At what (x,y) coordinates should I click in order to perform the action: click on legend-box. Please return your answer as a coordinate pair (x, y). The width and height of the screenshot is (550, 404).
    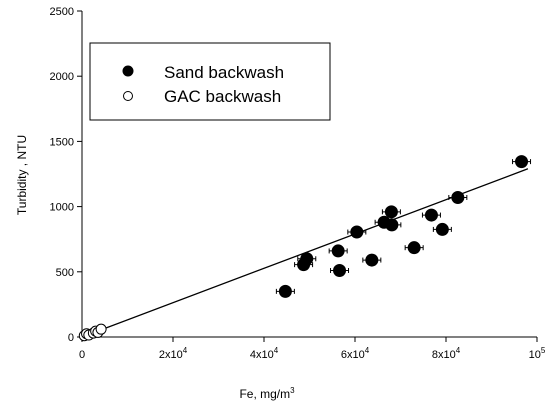
    Looking at the image, I should click on (210, 81).